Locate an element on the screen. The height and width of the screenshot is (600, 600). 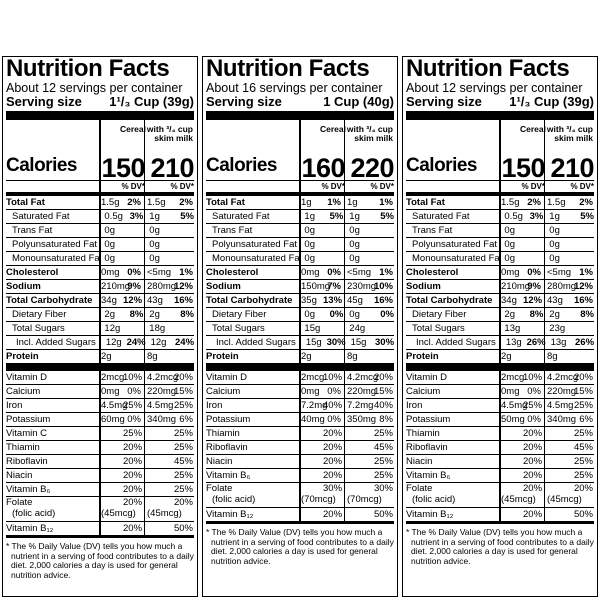
cereal-percent: 40% is located at coordinates (333, 405).